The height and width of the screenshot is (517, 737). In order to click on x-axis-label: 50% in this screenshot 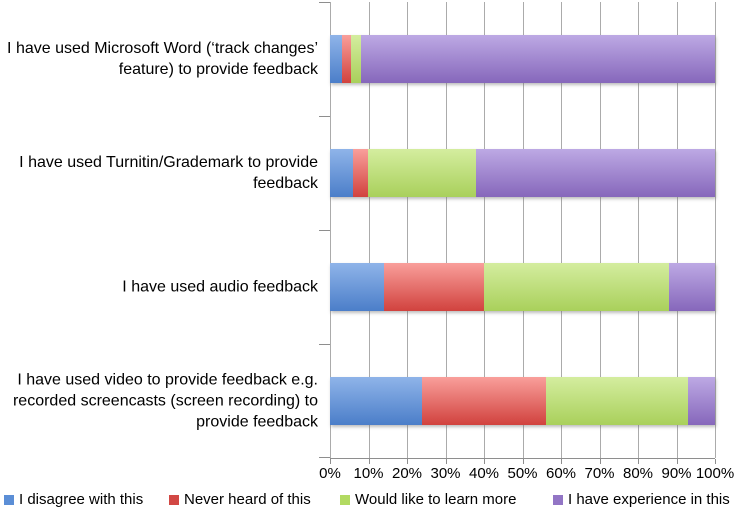, I will do `click(522, 473)`.